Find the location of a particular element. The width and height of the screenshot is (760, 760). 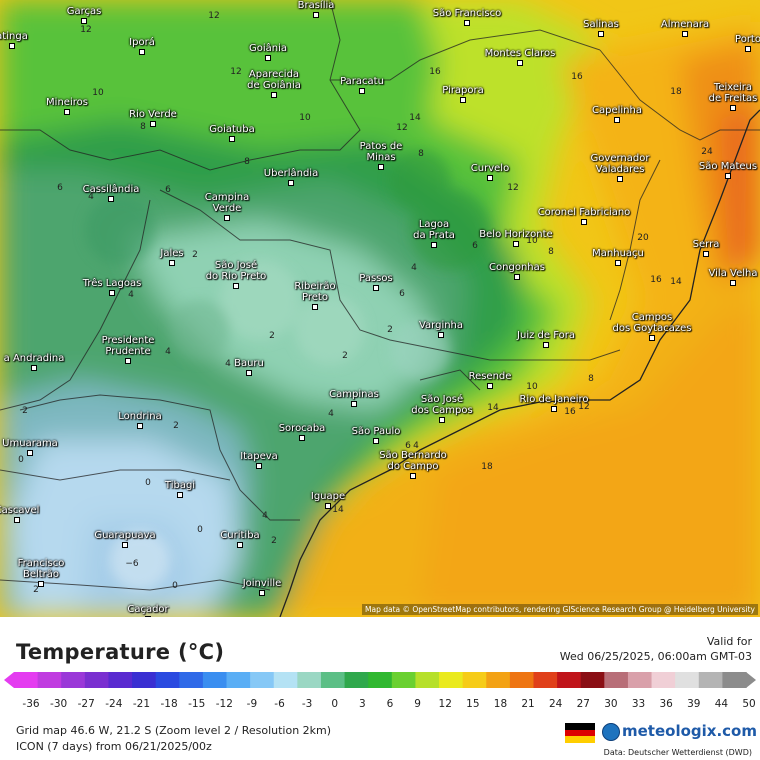

scale-tick-label: 21 is located at coordinates (528, 704).